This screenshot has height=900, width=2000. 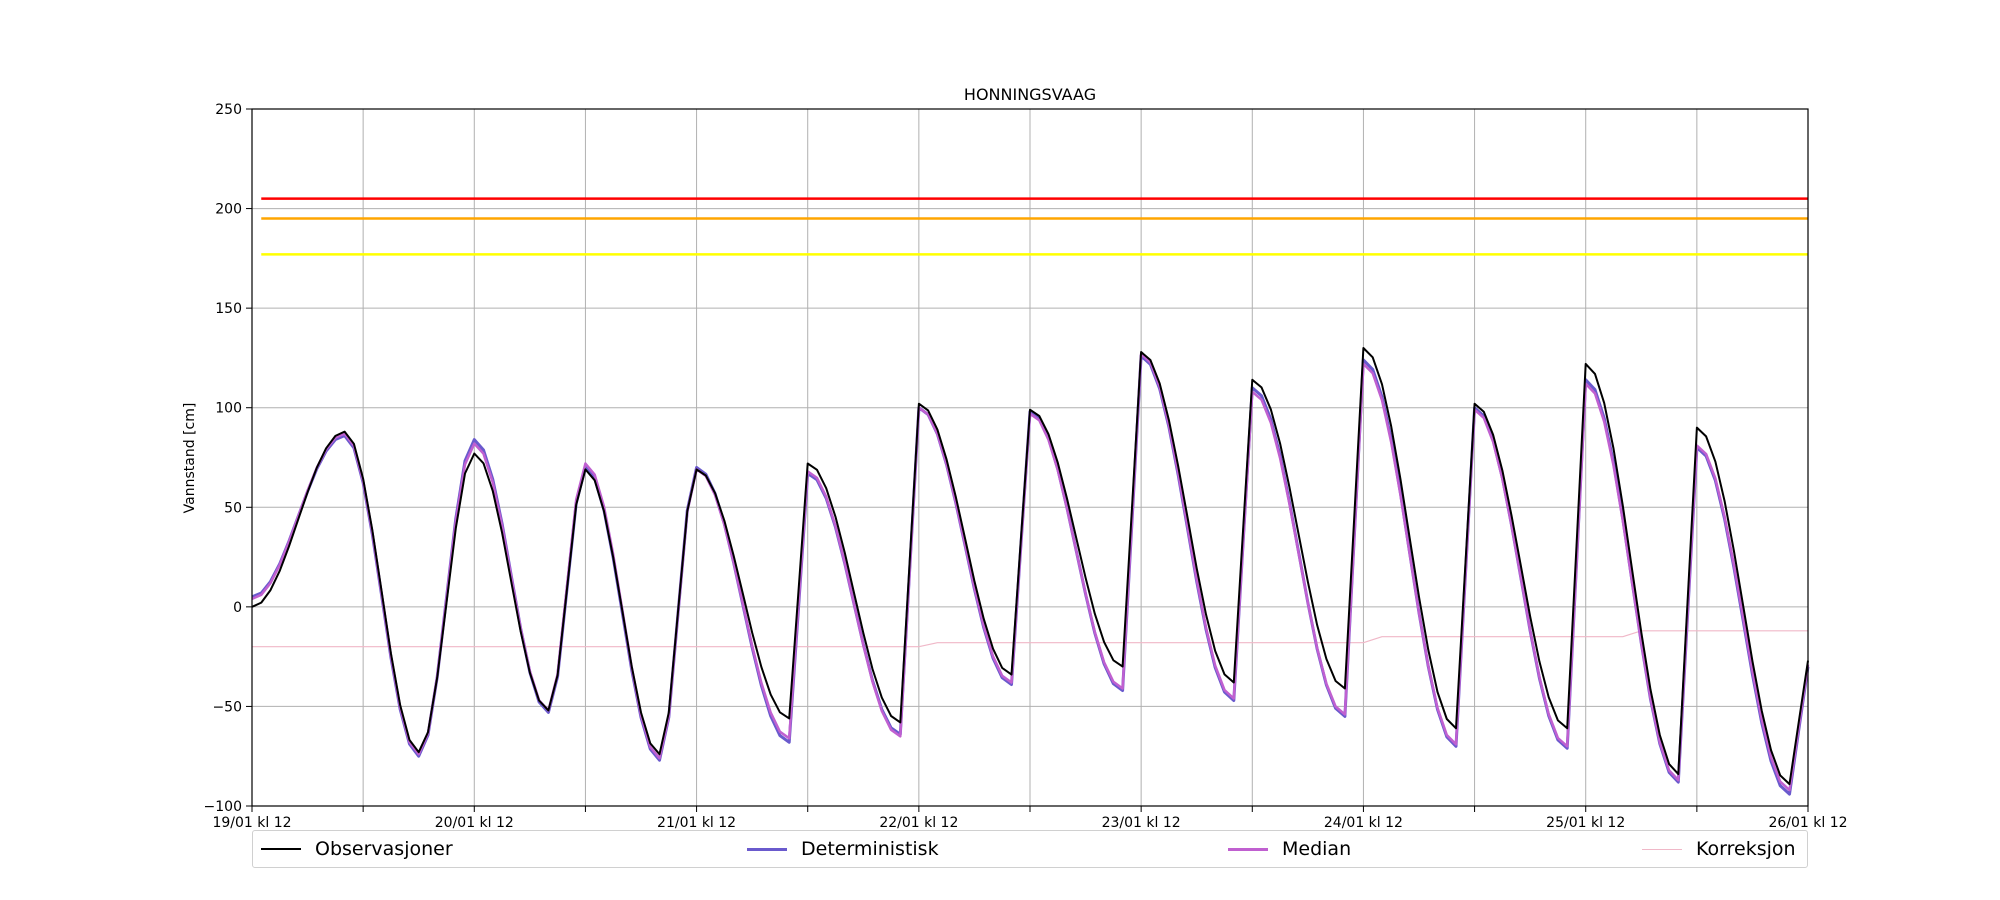 I want to click on legend-item-korreksjon: Korreksjon, so click(x=1719, y=849).